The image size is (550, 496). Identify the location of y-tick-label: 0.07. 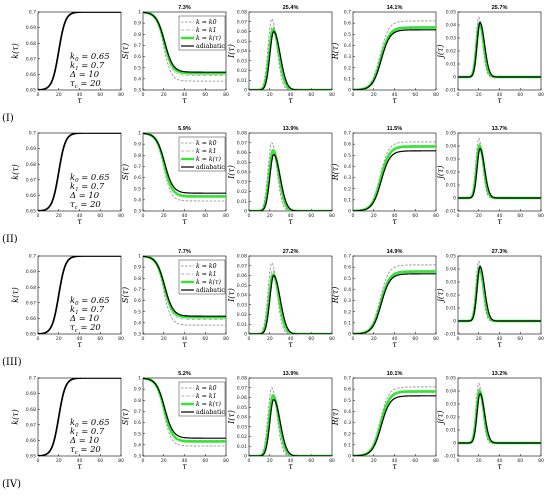
(242, 143).